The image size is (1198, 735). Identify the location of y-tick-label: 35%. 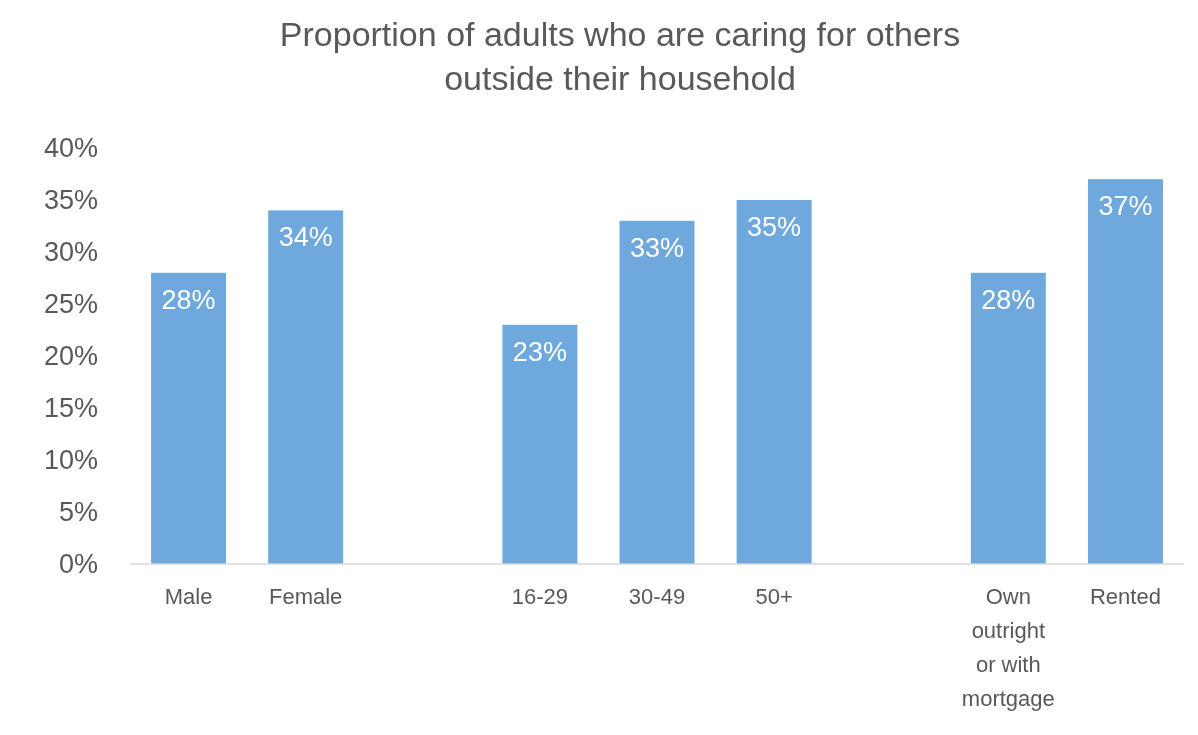
(70, 200).